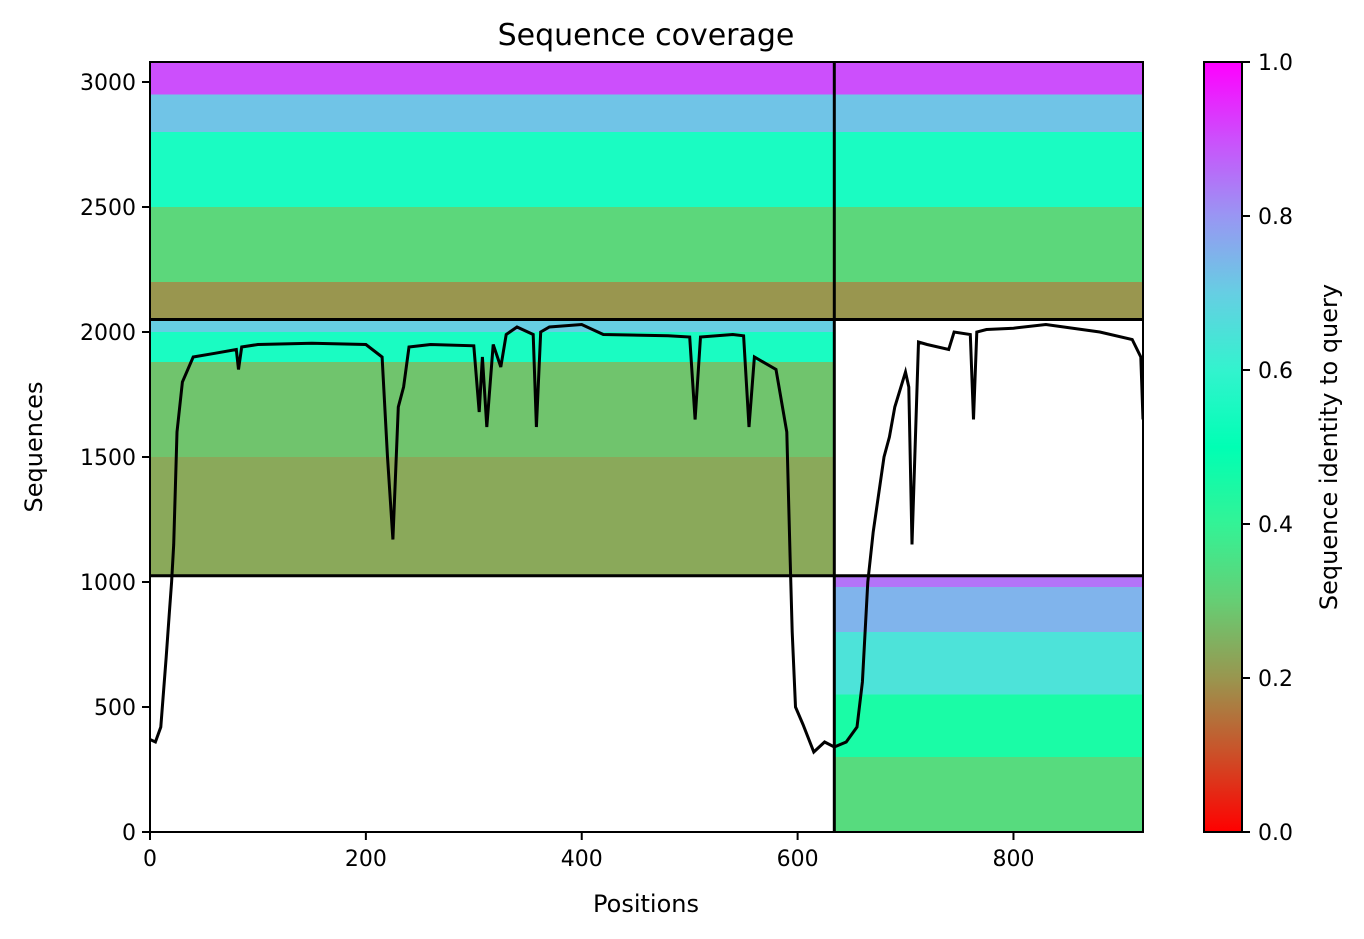 The image size is (1364, 939). I want to click on colorbar-tick-label: 0.8, so click(1275, 217).